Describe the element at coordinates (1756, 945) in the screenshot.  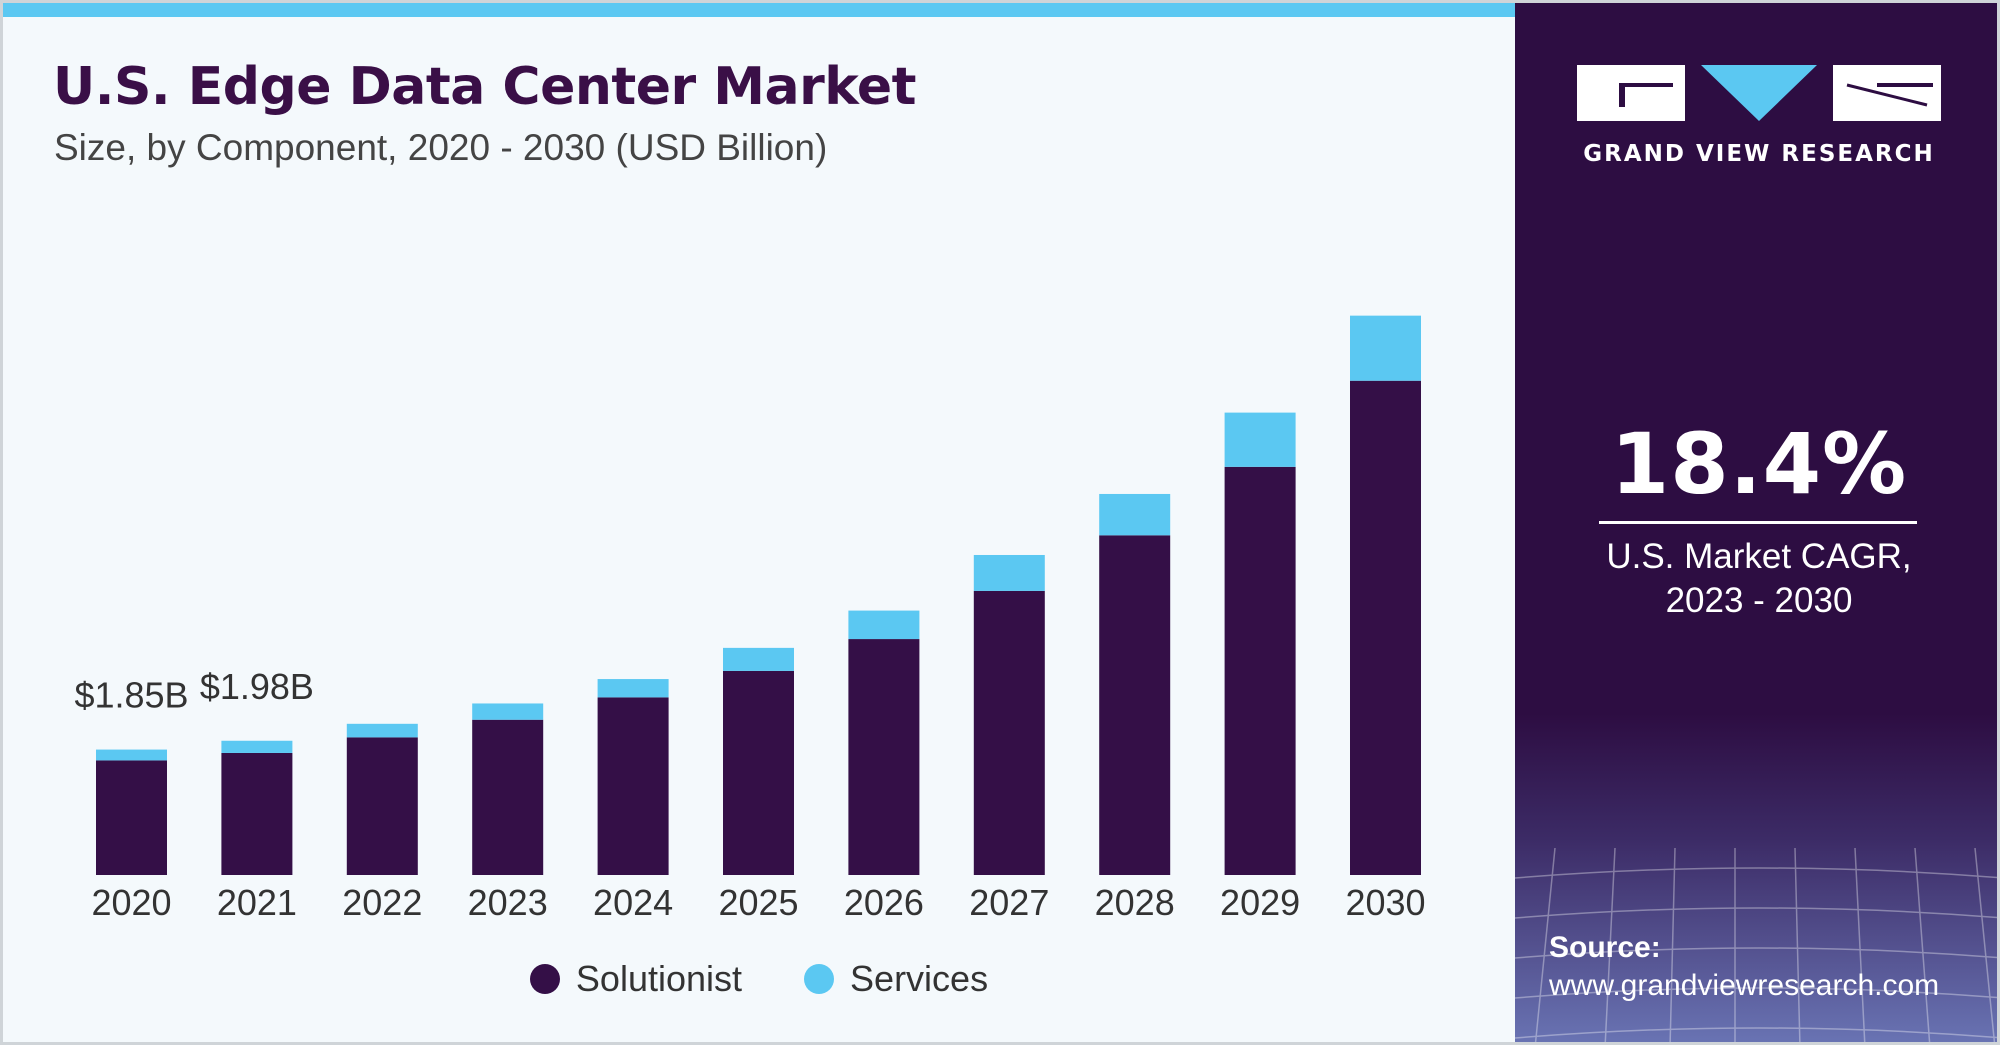
I see `grid-pattern-decoration` at that location.